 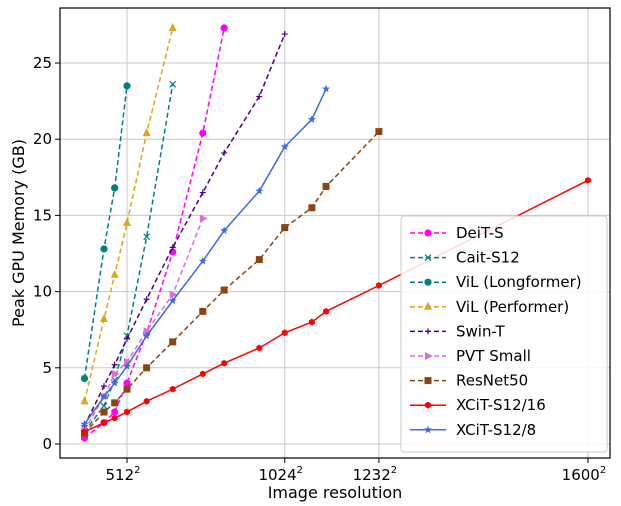 I want to click on legend-label: ResNet50, so click(x=492, y=381).